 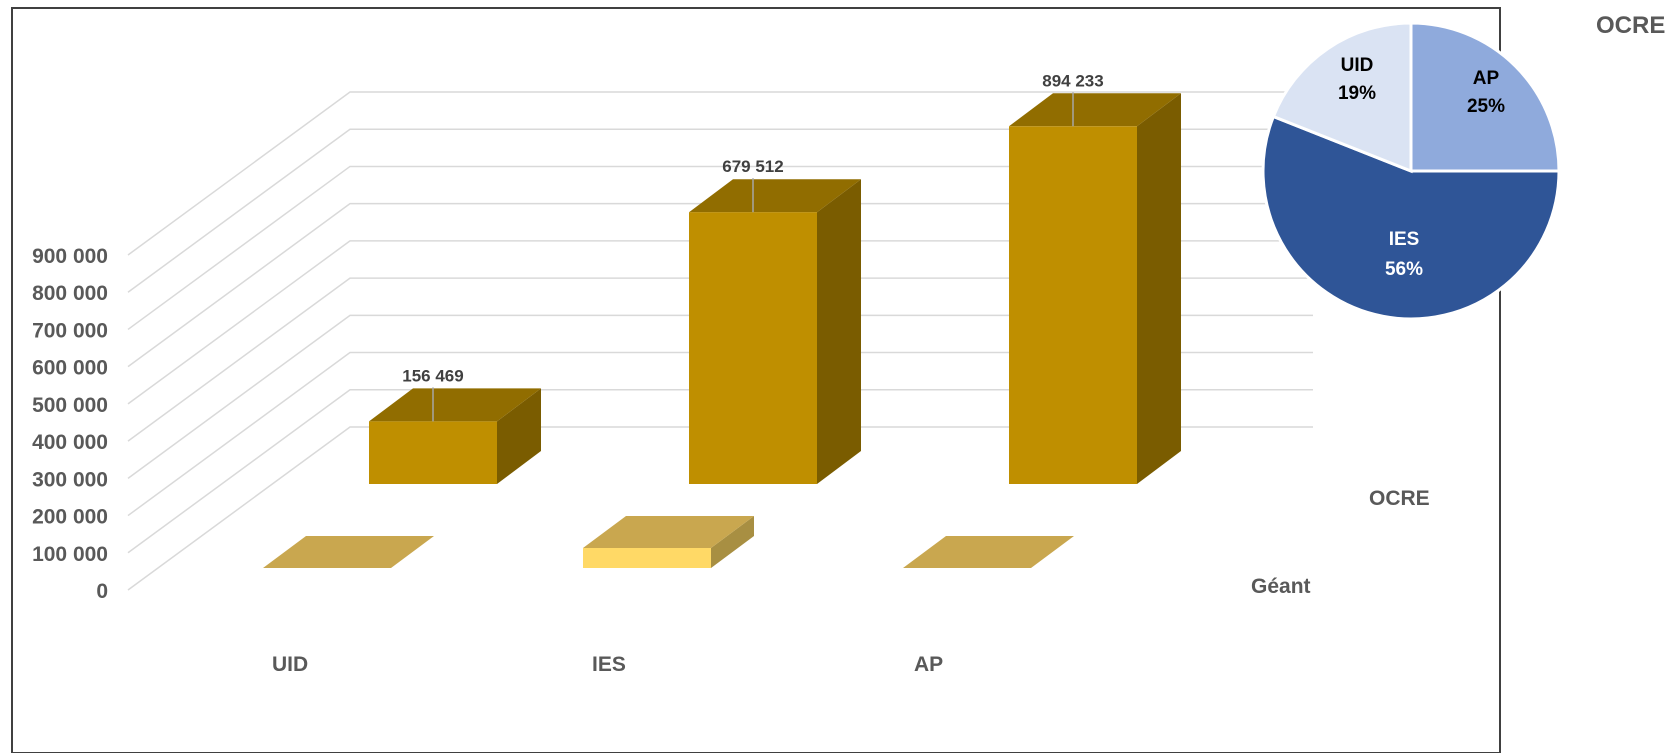 I want to click on category-label: UID, so click(x=290, y=664).